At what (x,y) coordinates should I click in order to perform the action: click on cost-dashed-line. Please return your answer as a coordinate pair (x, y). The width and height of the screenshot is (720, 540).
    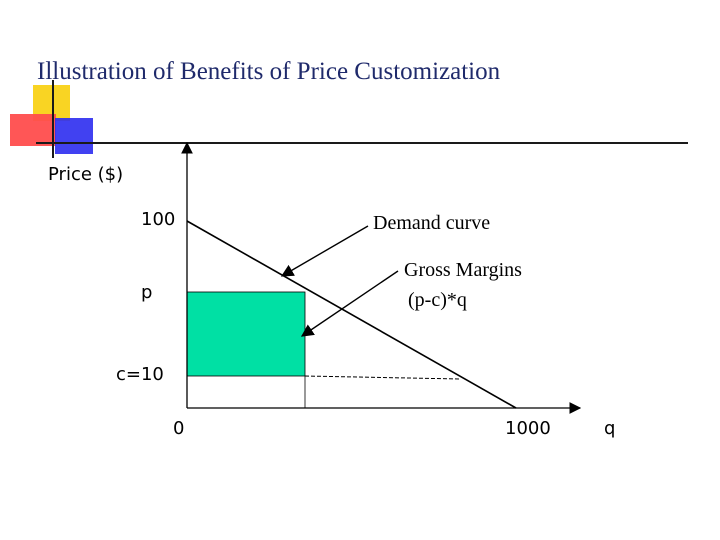
    Looking at the image, I should click on (382, 377).